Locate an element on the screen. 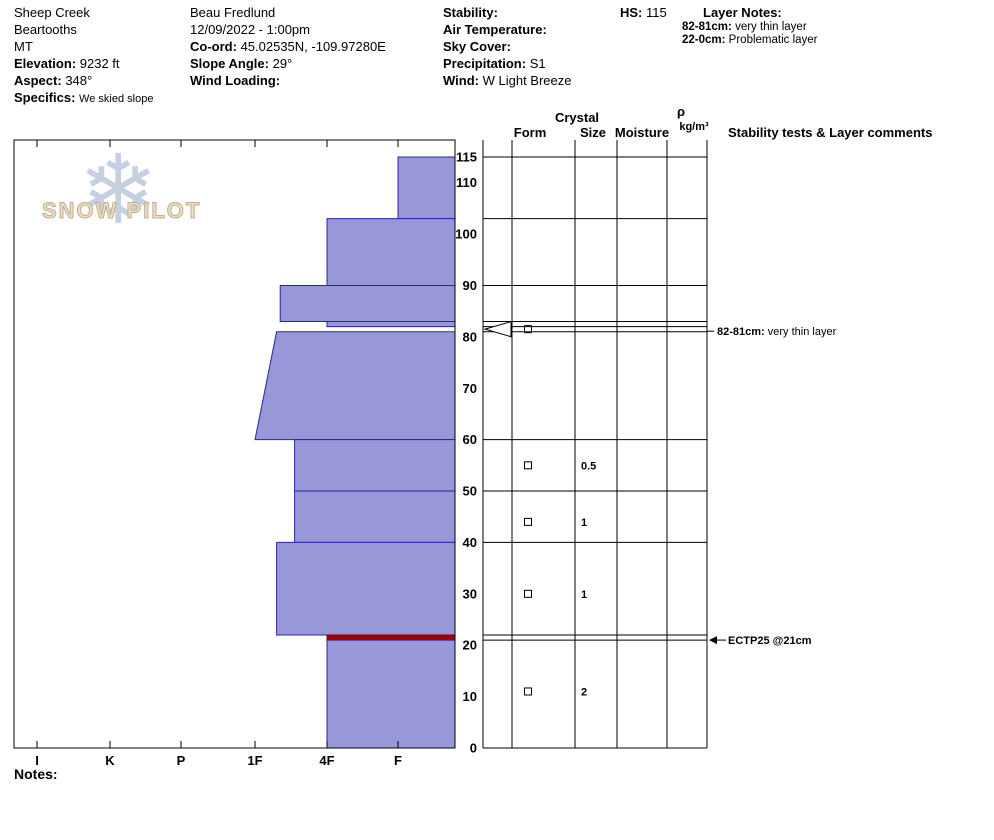  hs-label: HS: is located at coordinates (631, 12).